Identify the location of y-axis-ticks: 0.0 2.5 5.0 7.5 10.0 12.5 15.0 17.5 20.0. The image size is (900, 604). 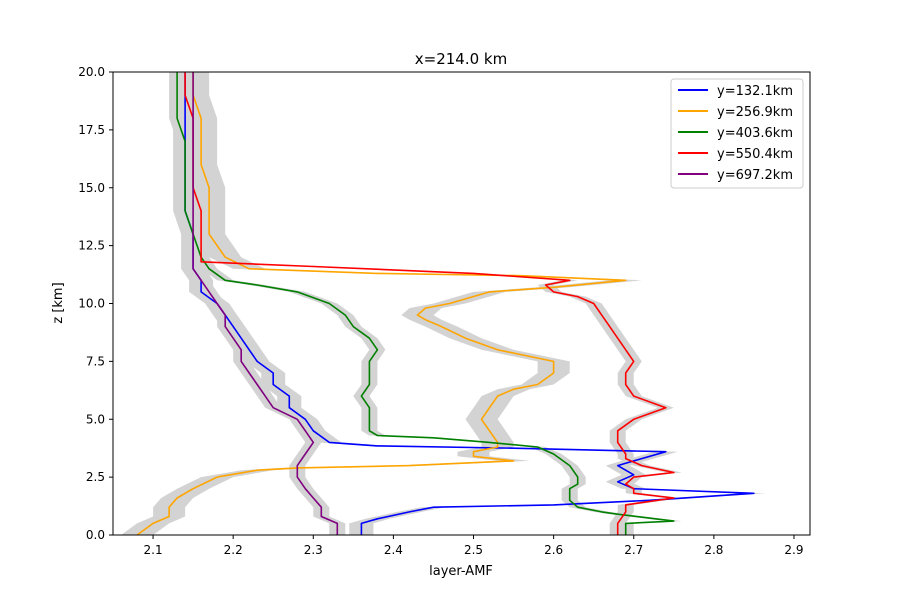
(95, 303).